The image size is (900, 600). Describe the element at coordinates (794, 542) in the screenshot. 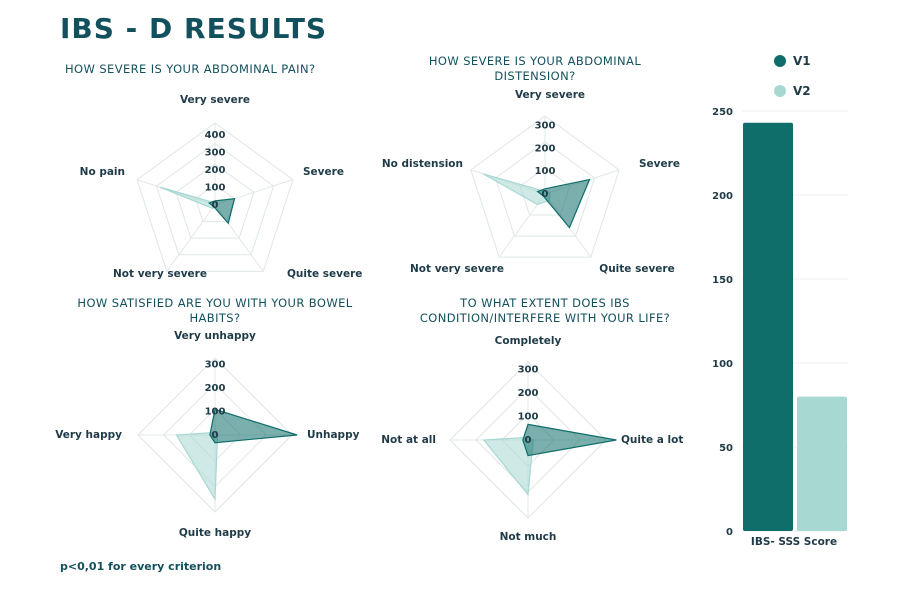

I see `bar-chart-category-label: IBS- SSS Score` at that location.